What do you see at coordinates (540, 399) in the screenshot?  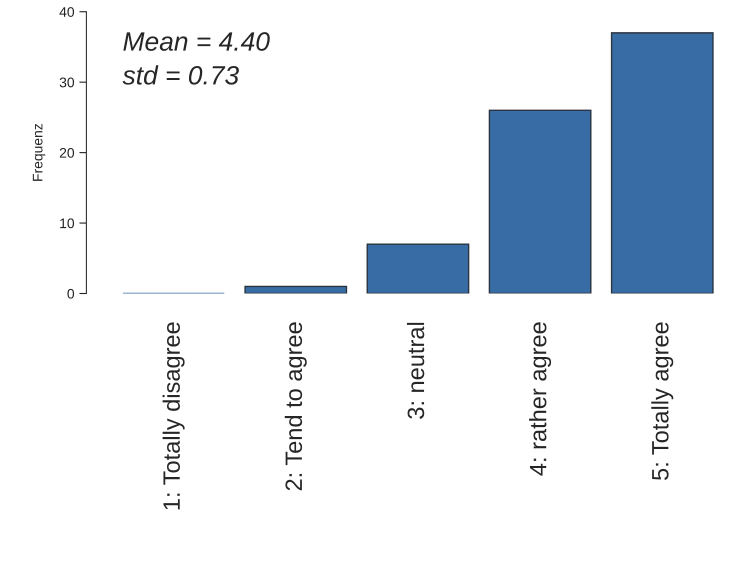 I see `x-tick-label: 4: rather agree` at bounding box center [540, 399].